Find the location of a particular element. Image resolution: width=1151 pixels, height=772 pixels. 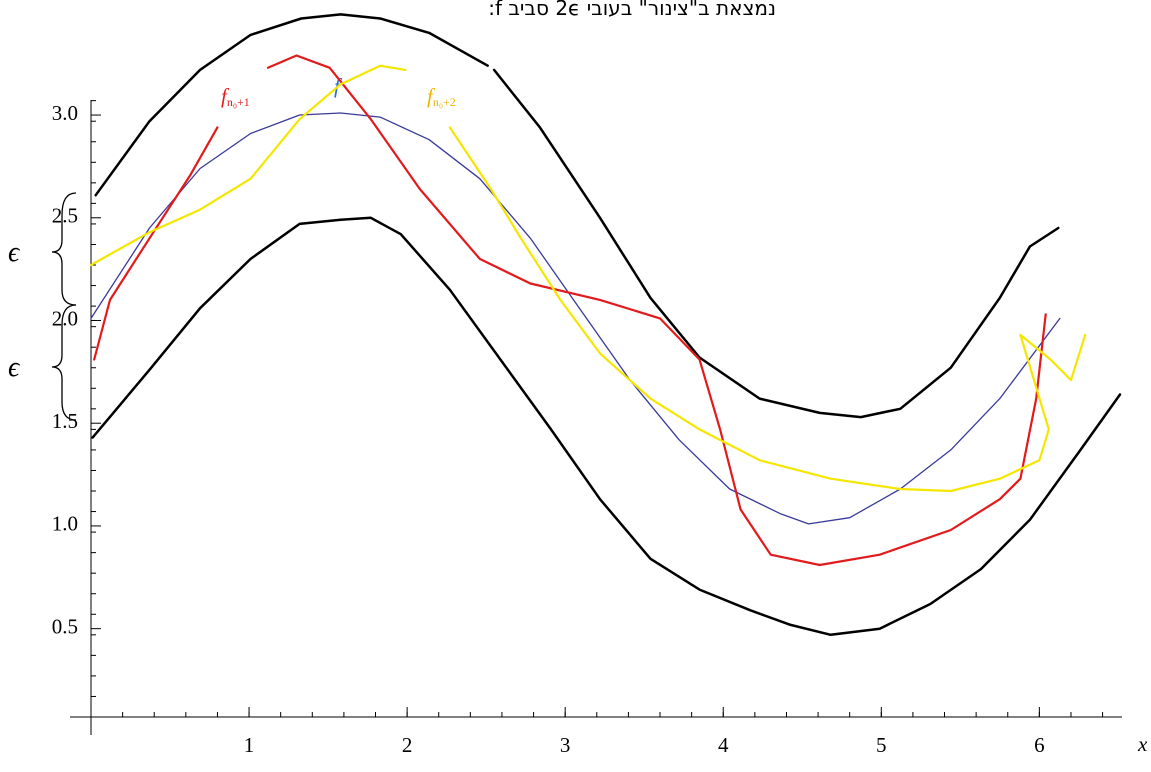

y-tick-label: 3.0 is located at coordinates (65, 113).